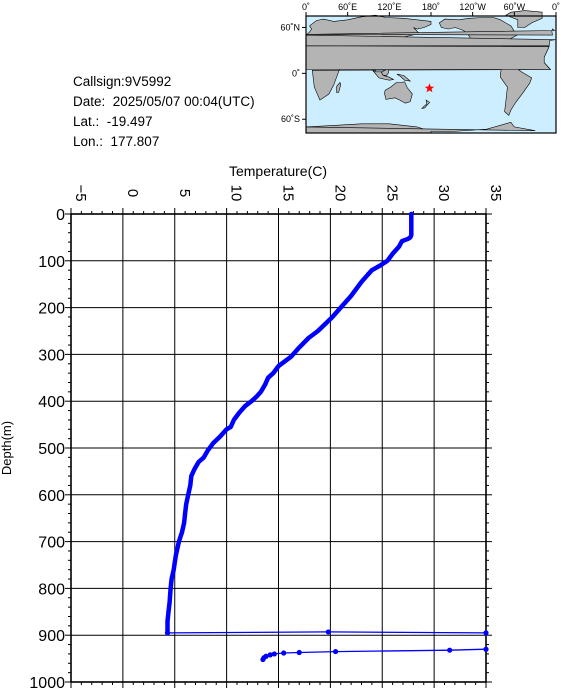  Describe the element at coordinates (132, 193) in the screenshot. I see `x-tick-label: 0` at that location.